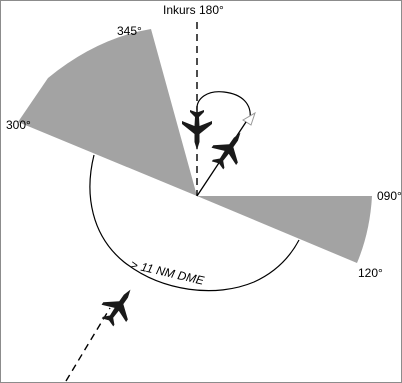 This screenshot has height=383, width=402. What do you see at coordinates (167, 272) in the screenshot?
I see `label-distance: > 11 NM DME` at bounding box center [167, 272].